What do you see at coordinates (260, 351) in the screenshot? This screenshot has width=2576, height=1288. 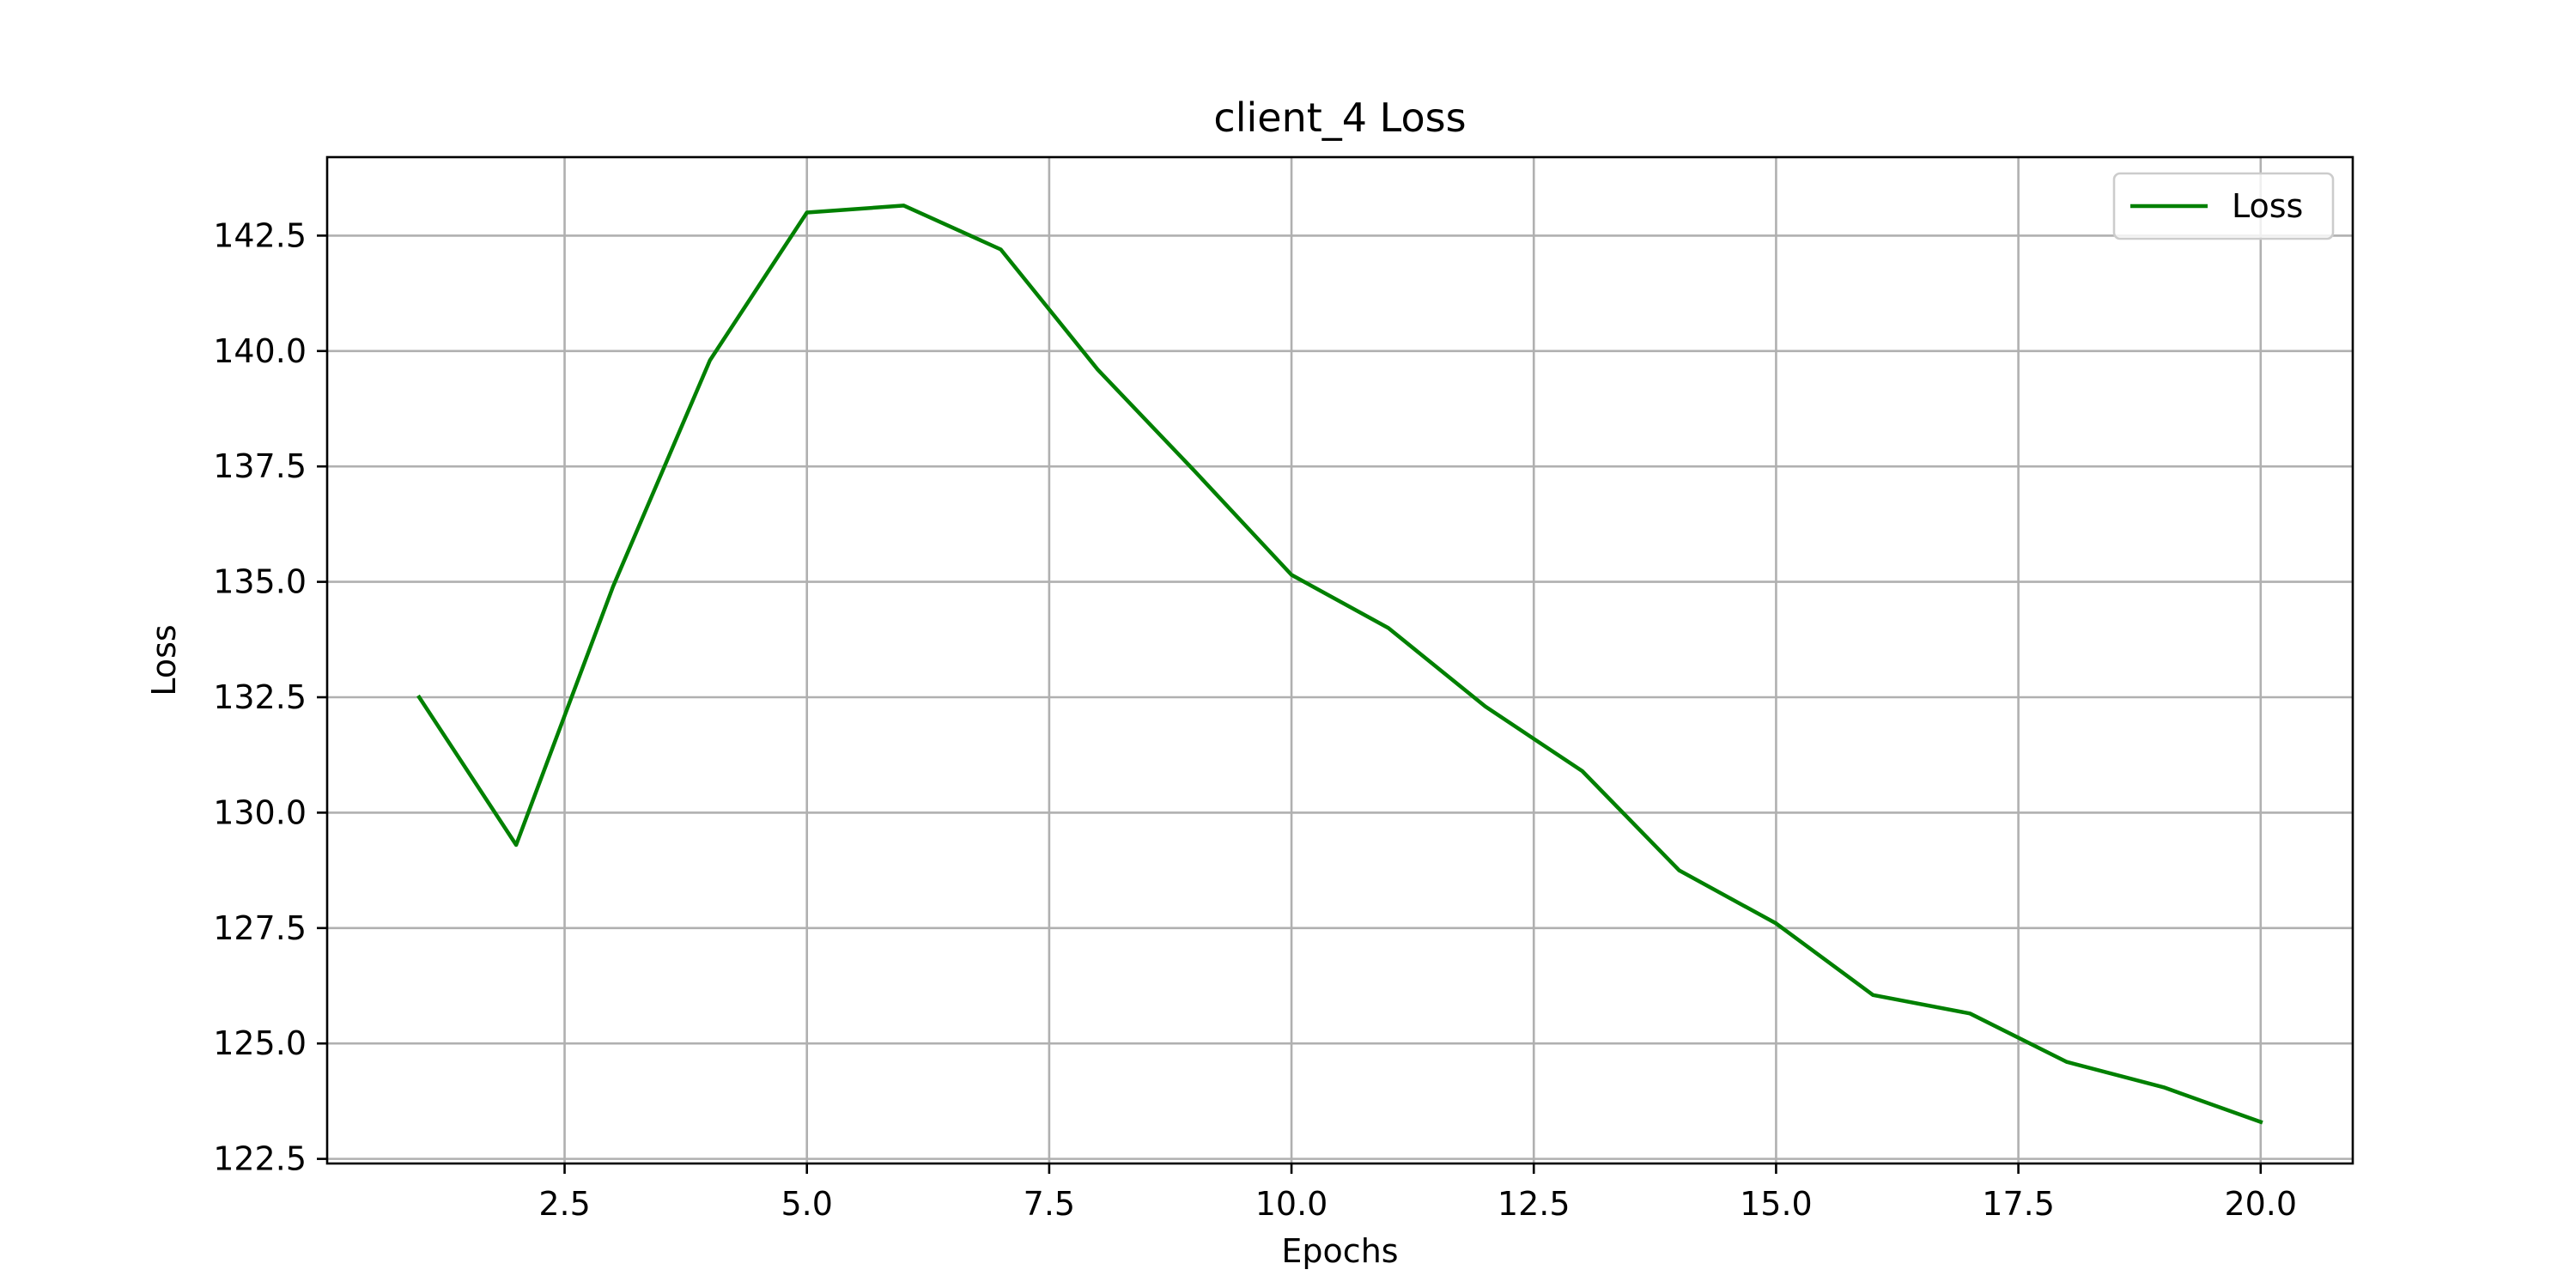 I see `y-tick-label: 140.0` at bounding box center [260, 351].